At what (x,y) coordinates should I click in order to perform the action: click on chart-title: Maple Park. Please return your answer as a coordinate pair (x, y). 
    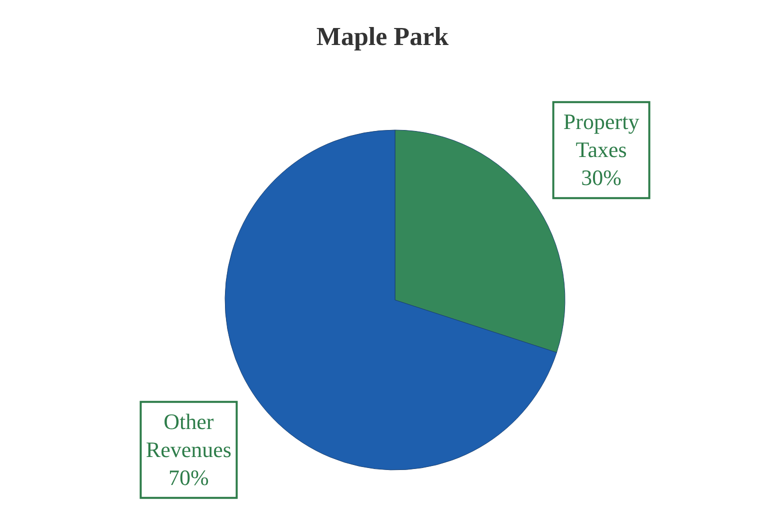
    Looking at the image, I should click on (383, 36).